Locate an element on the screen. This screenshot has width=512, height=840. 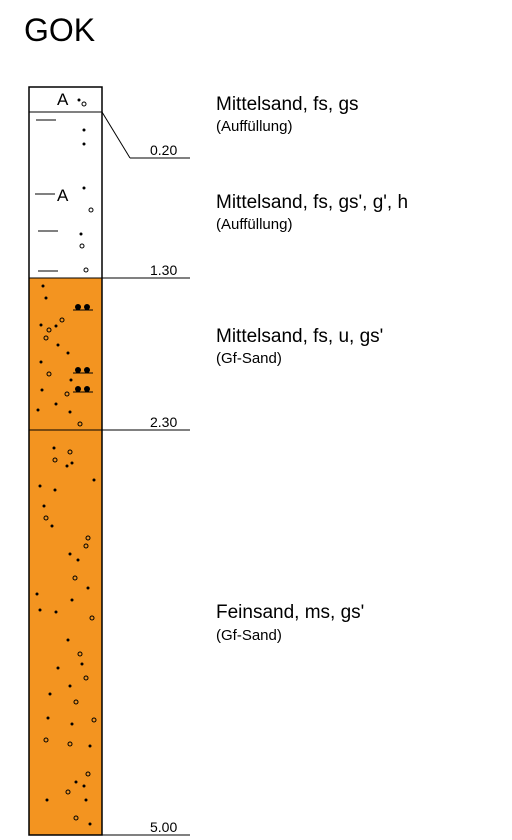
layer-1-origin: (Auffüllung) is located at coordinates (254, 126).